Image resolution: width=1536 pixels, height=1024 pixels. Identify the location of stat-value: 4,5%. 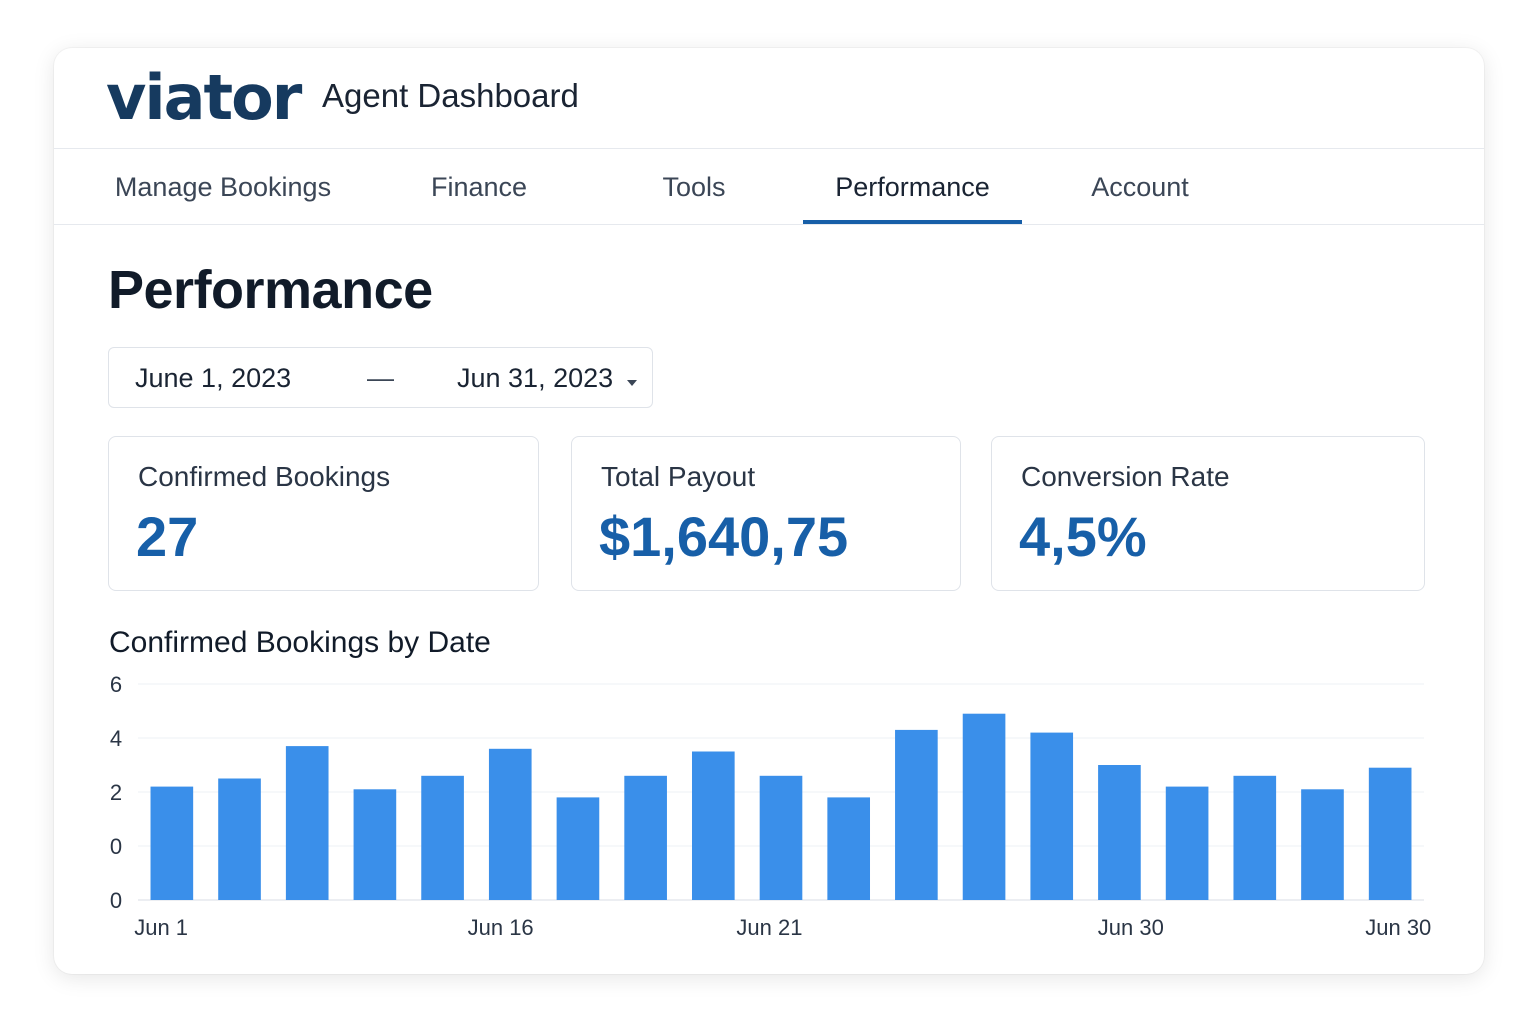
(1083, 536).